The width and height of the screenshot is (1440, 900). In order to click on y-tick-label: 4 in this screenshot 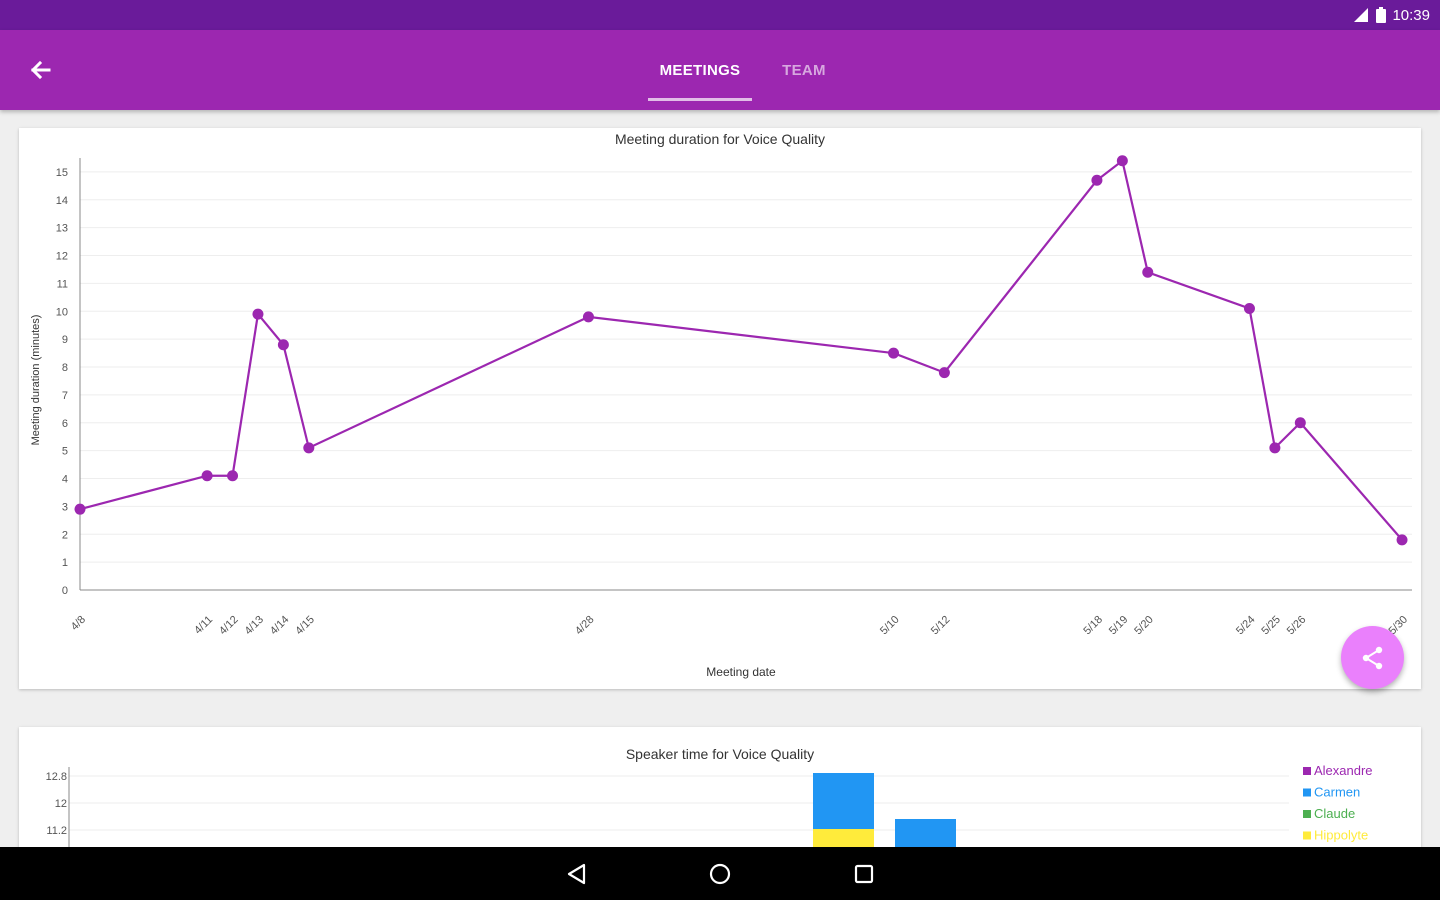, I will do `click(65, 480)`.